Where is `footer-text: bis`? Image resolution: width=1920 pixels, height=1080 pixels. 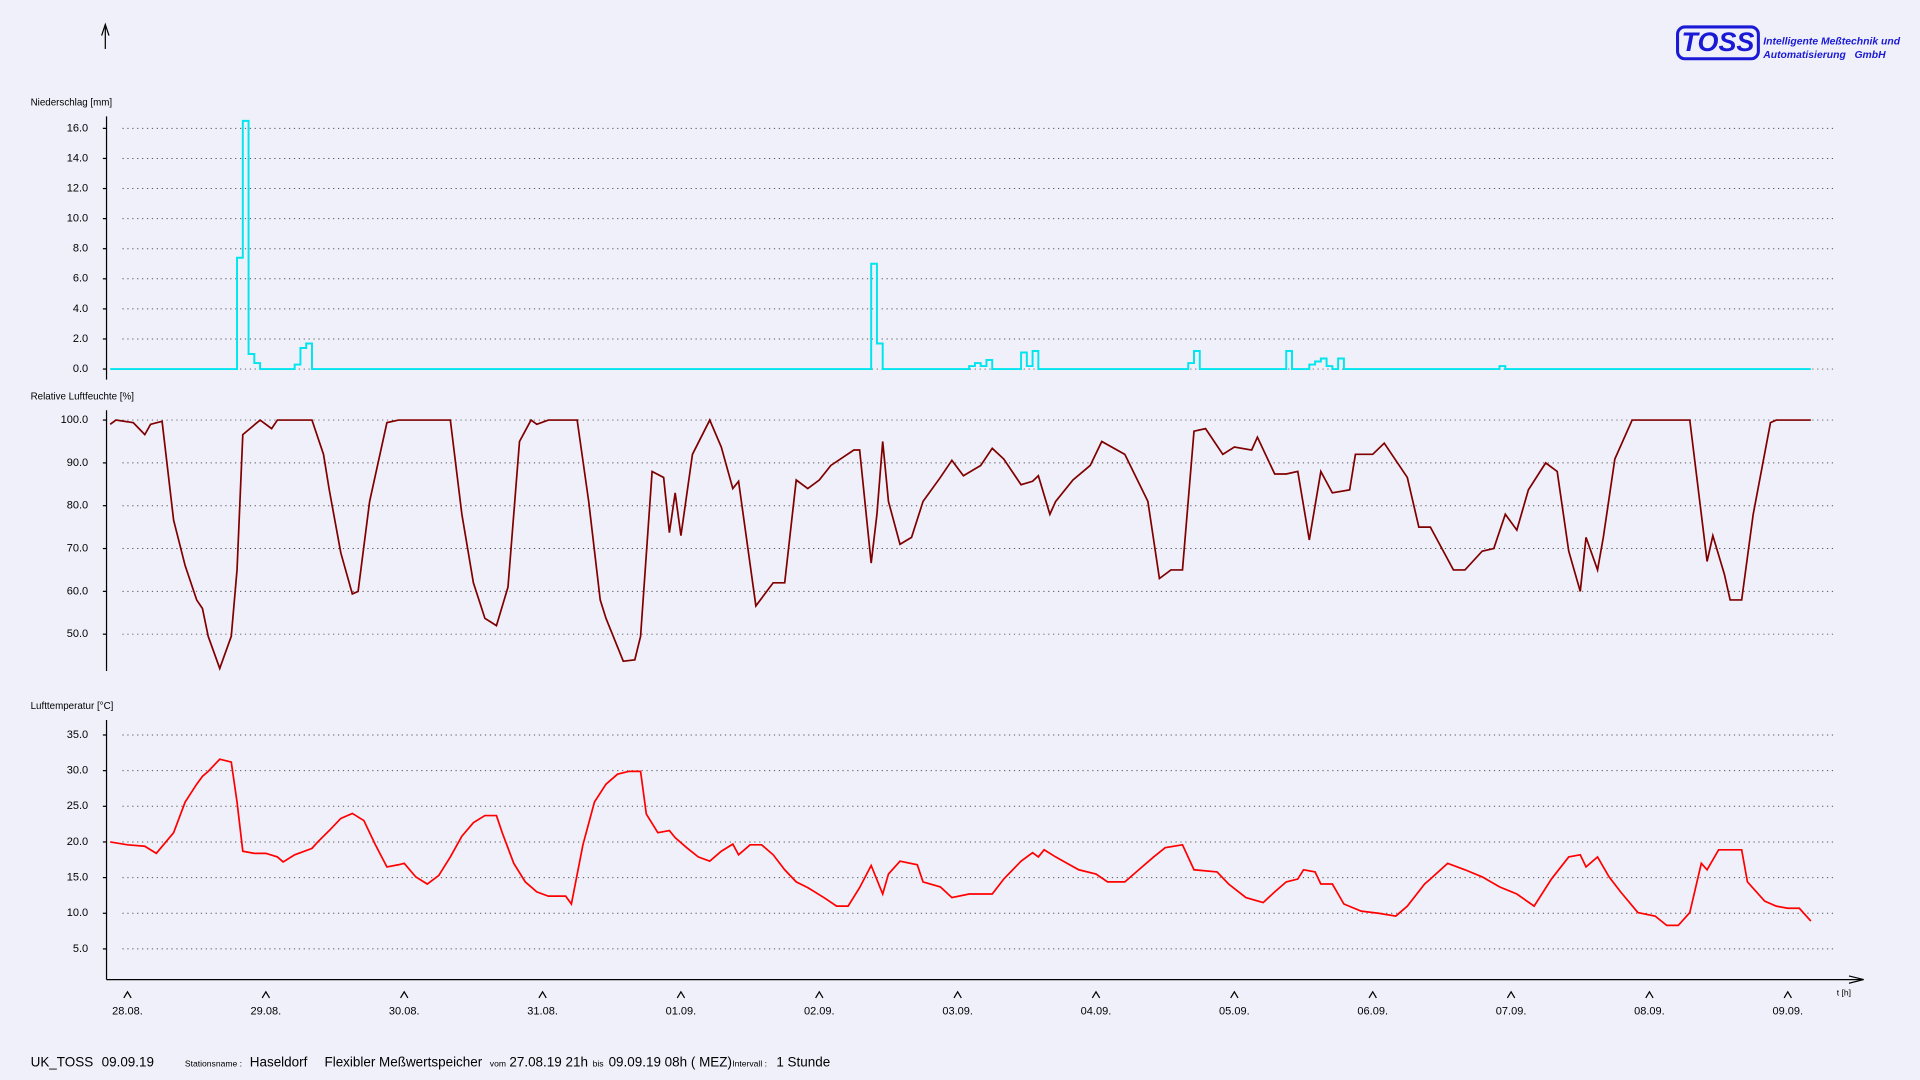 footer-text: bis is located at coordinates (598, 1063).